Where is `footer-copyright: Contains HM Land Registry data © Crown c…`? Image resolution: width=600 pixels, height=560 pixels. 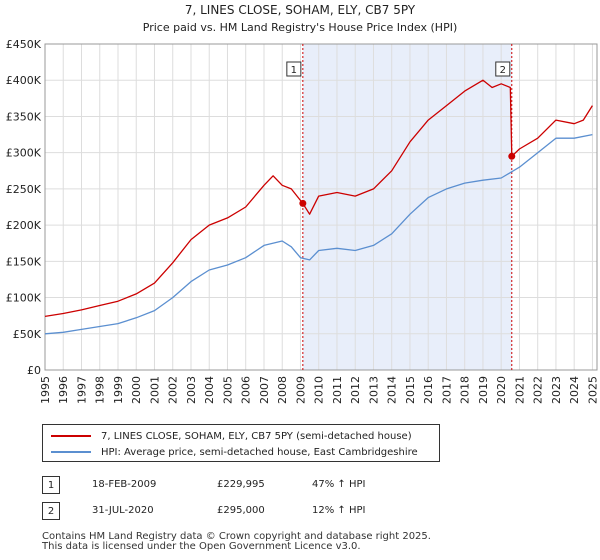 footer-copyright: Contains HM Land Registry data © Crown c… is located at coordinates (236, 536).